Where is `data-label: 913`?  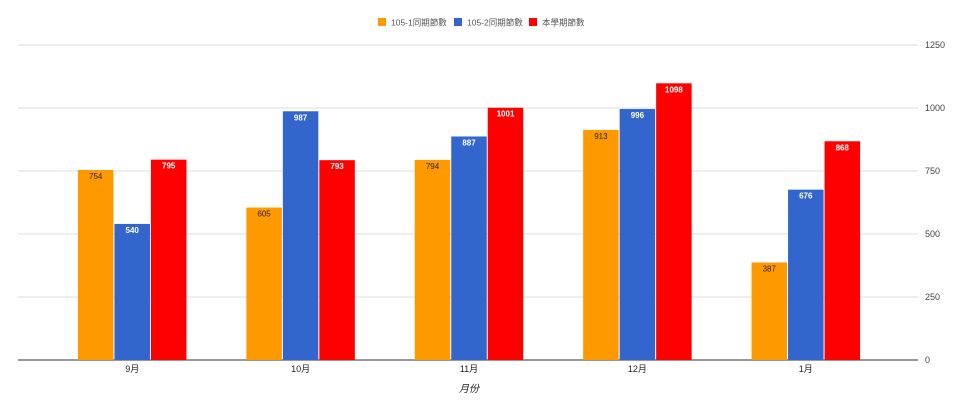 data-label: 913 is located at coordinates (601, 136).